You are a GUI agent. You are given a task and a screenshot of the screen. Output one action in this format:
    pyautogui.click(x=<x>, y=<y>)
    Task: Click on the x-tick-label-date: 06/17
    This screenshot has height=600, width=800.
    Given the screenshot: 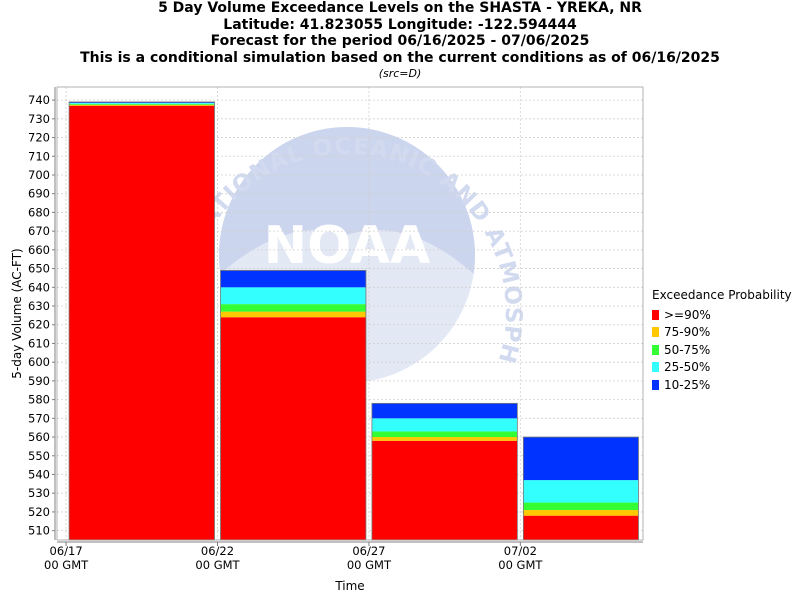 What is the action you would take?
    pyautogui.click(x=66, y=551)
    